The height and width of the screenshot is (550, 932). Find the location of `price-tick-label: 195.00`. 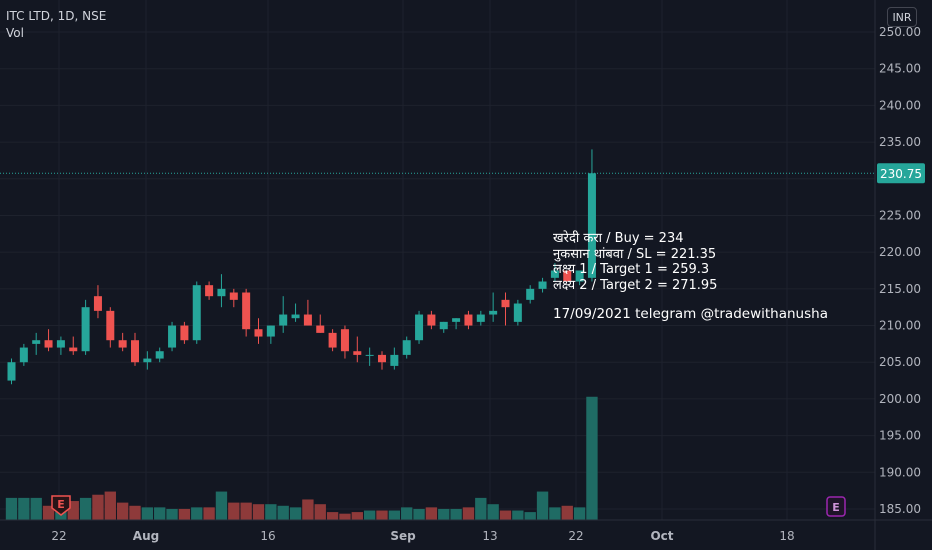

price-tick-label: 195.00 is located at coordinates (900, 436).